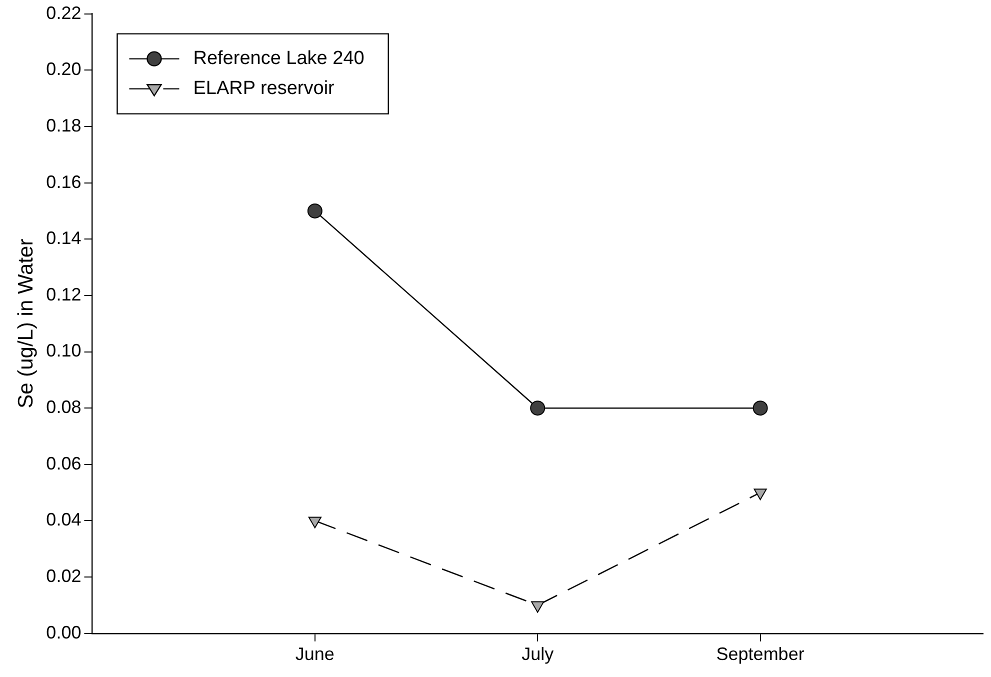 This screenshot has height=677, width=991. Describe the element at coordinates (64, 407) in the screenshot. I see `y-tick-label: 0.08` at that location.